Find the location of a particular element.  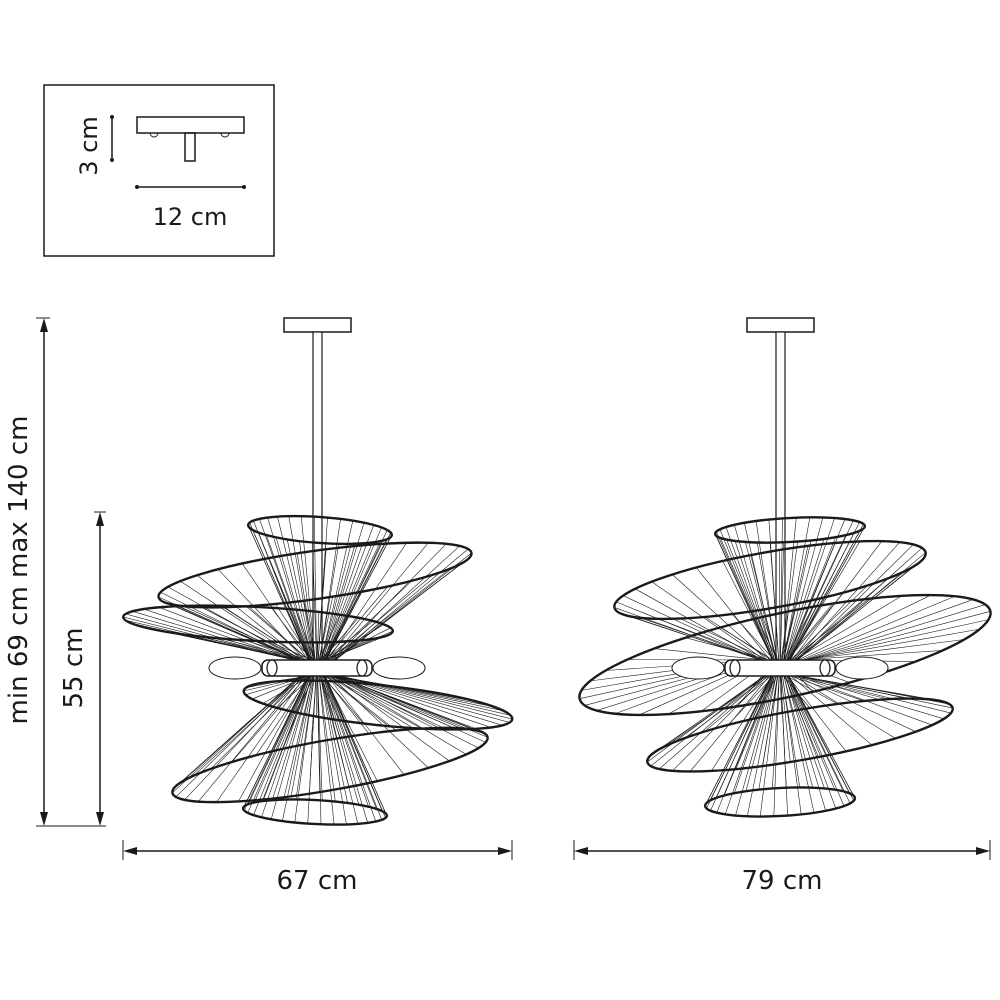

inset-width-label: 12 cm is located at coordinates (190, 217).